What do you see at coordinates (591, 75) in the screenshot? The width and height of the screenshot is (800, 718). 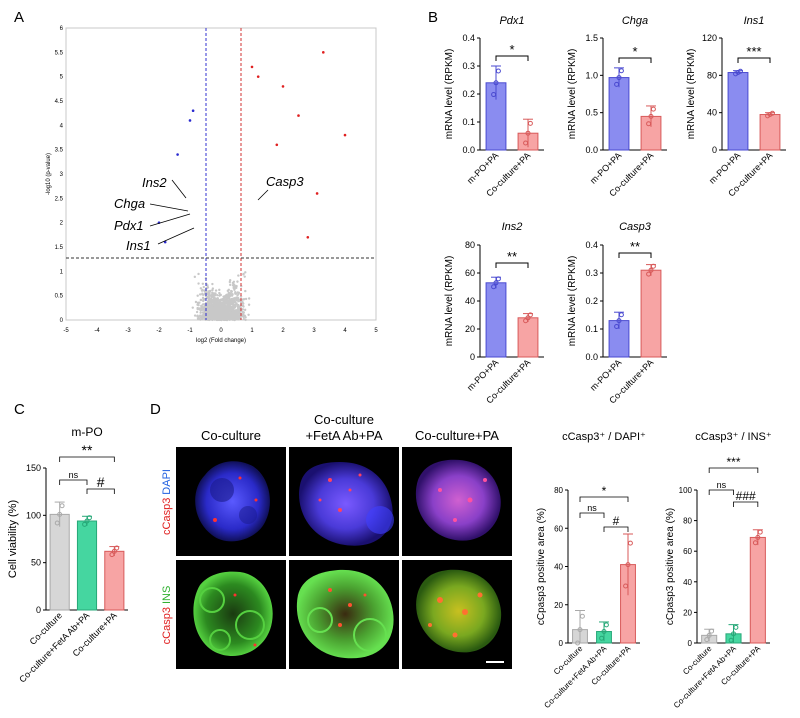 I see `y-tick-label: 1.0` at bounding box center [591, 75].